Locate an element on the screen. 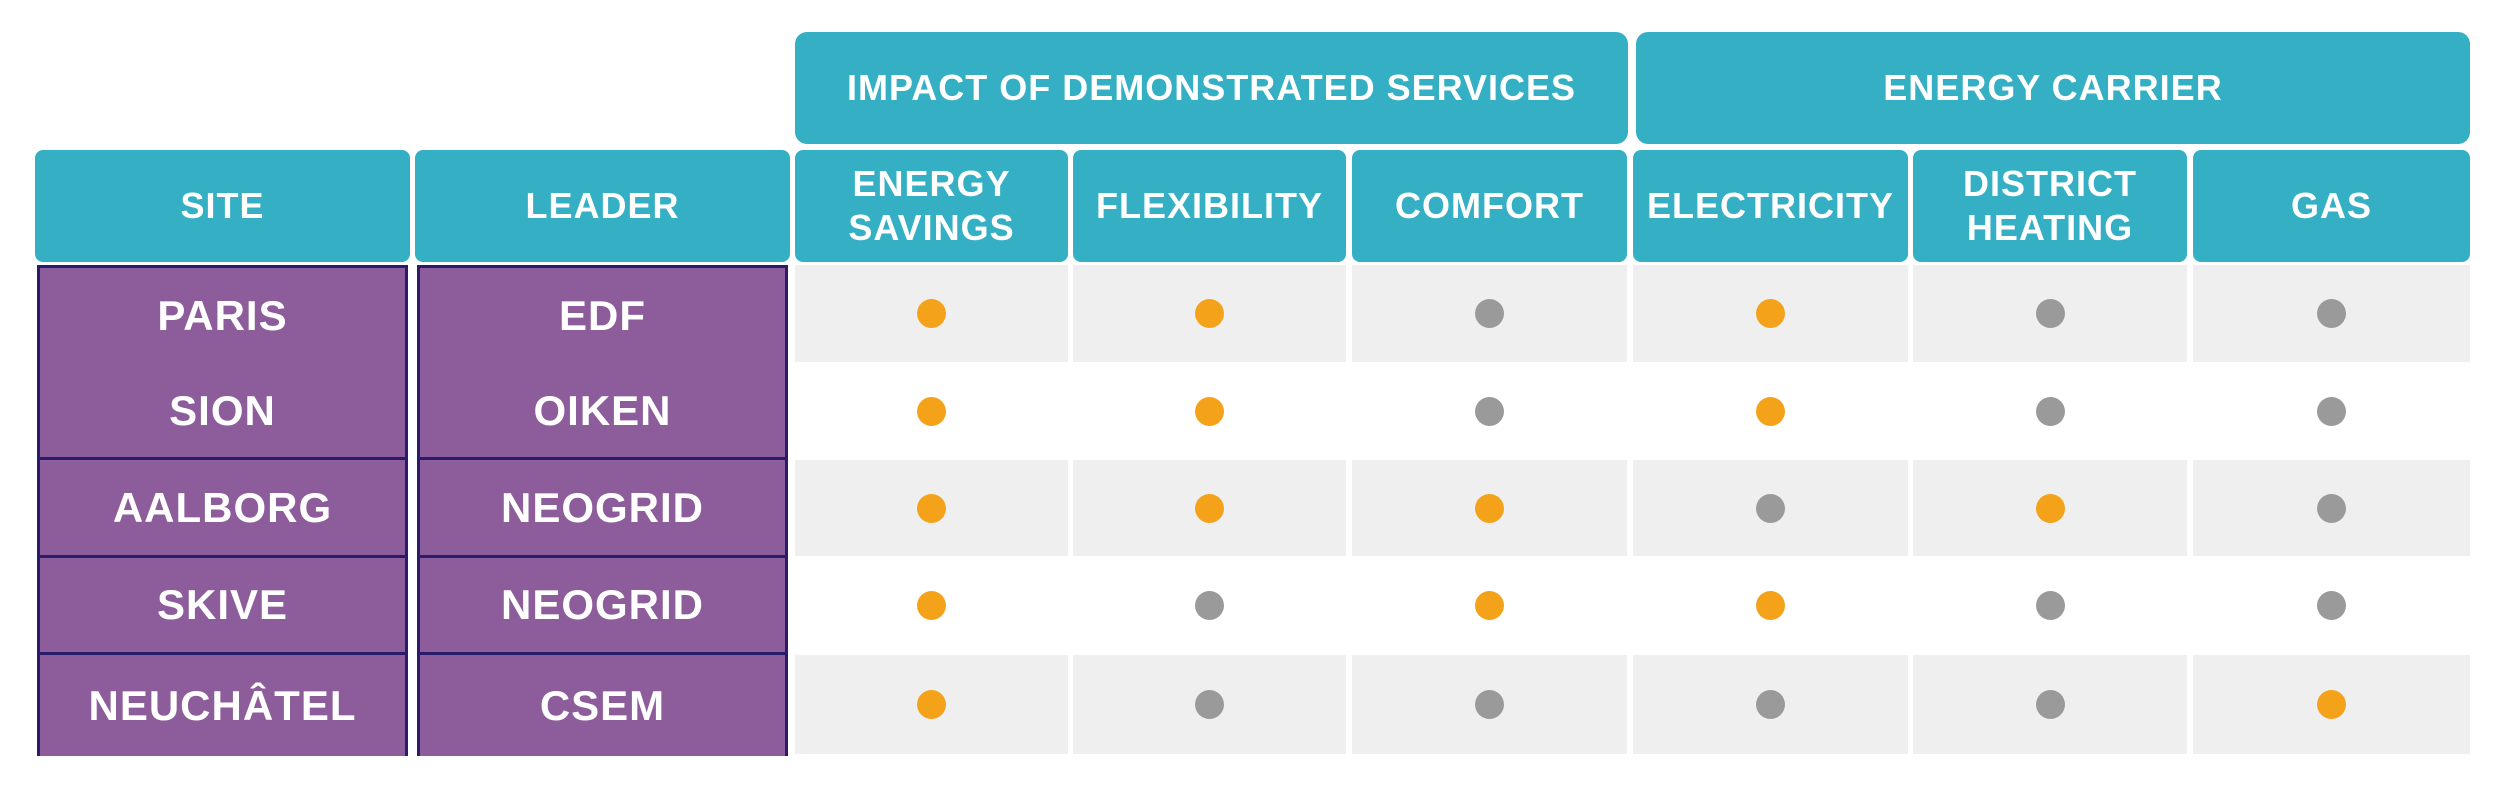 The height and width of the screenshot is (802, 2500). group-label: IMPACT OF DEMONSTRATED SERVICES is located at coordinates (1211, 87).